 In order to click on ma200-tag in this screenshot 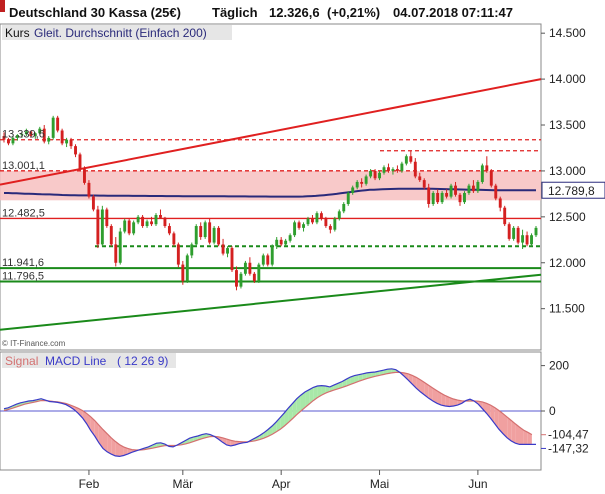, I will do `click(573, 190)`.